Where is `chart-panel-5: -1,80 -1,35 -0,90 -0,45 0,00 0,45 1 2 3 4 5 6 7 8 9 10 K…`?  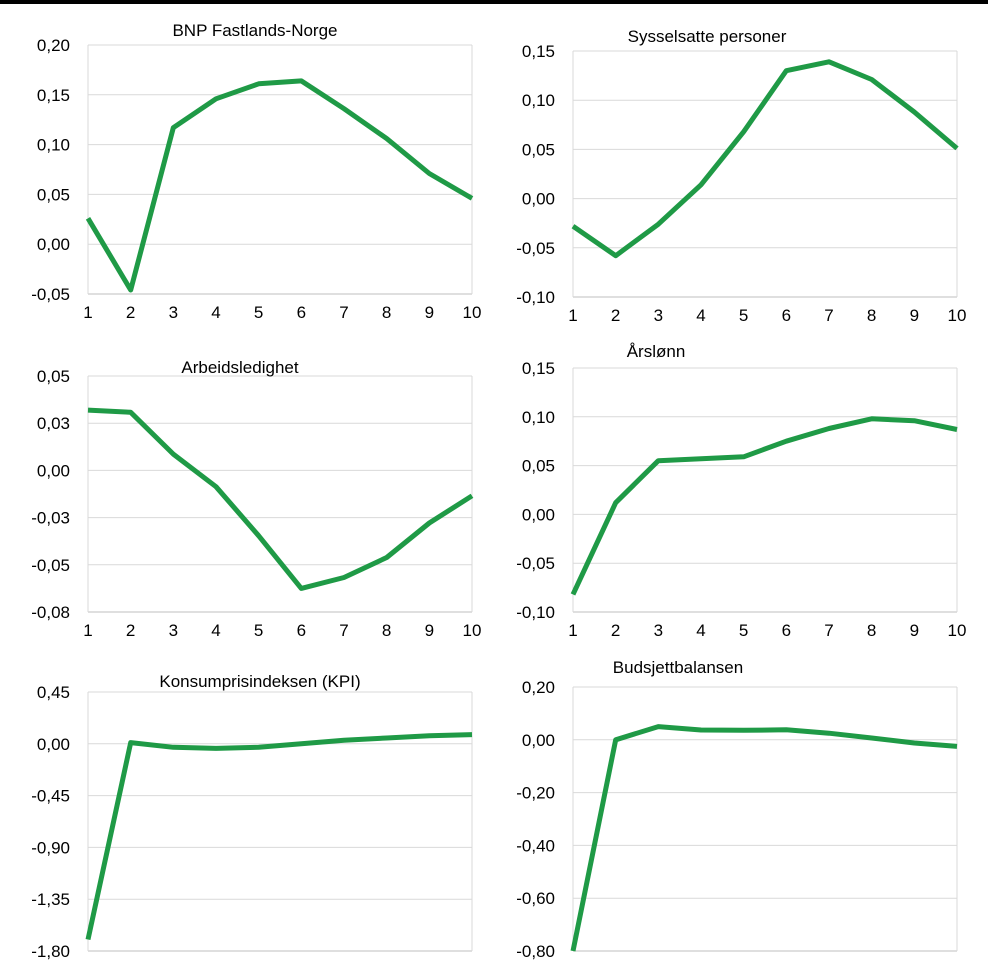 chart-panel-5: -1,80 -1,35 -0,90 -0,45 0,00 0,45 1 2 3 4 5 6 7 8 9 10 K… is located at coordinates (256, 817).